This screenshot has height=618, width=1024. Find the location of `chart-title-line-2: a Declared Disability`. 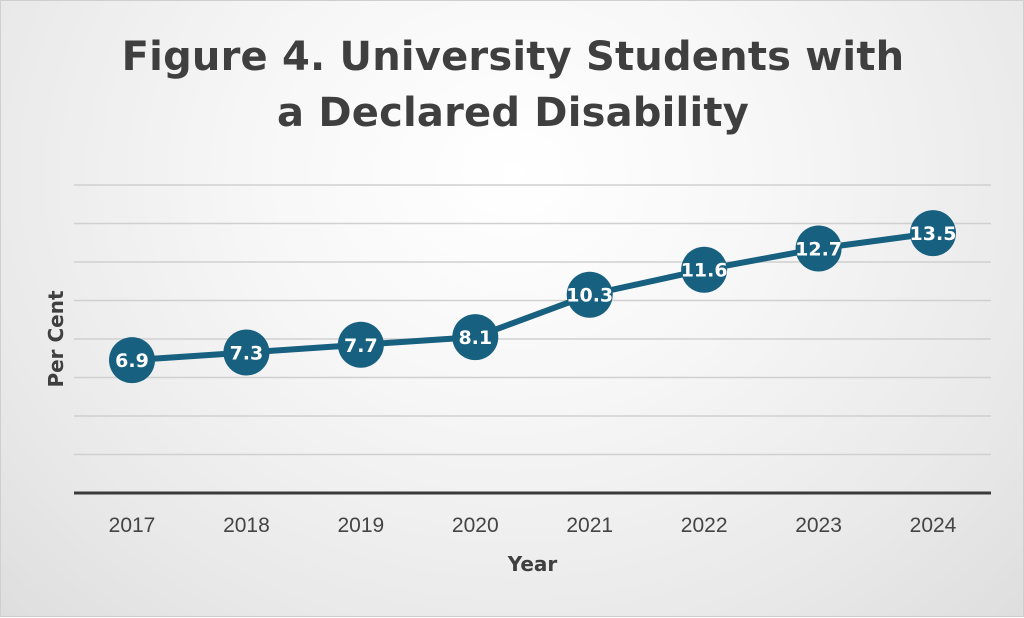

chart-title-line-2: a Declared Disability is located at coordinates (513, 113).